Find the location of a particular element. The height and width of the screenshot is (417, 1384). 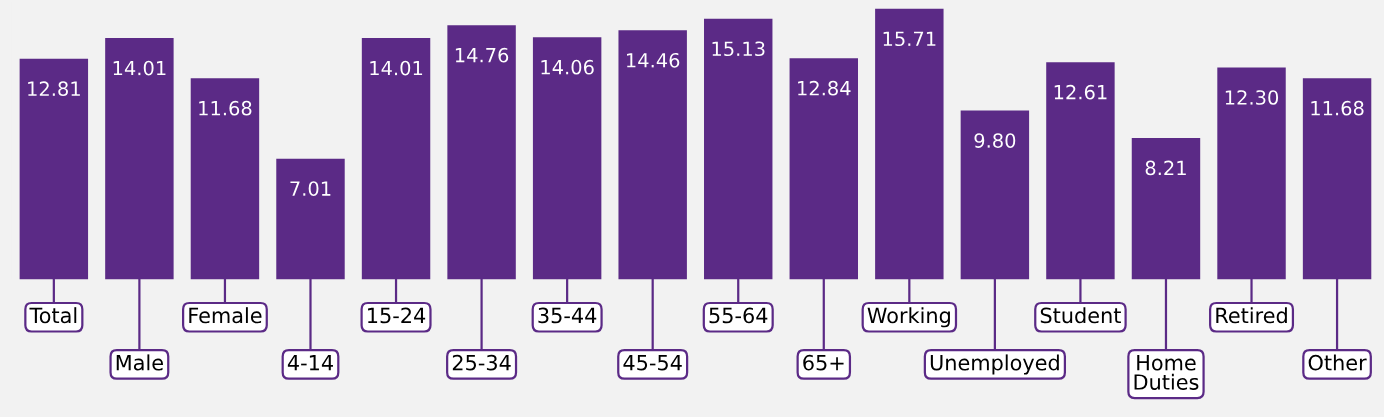

data-label: 12.30 is located at coordinates (1252, 97).